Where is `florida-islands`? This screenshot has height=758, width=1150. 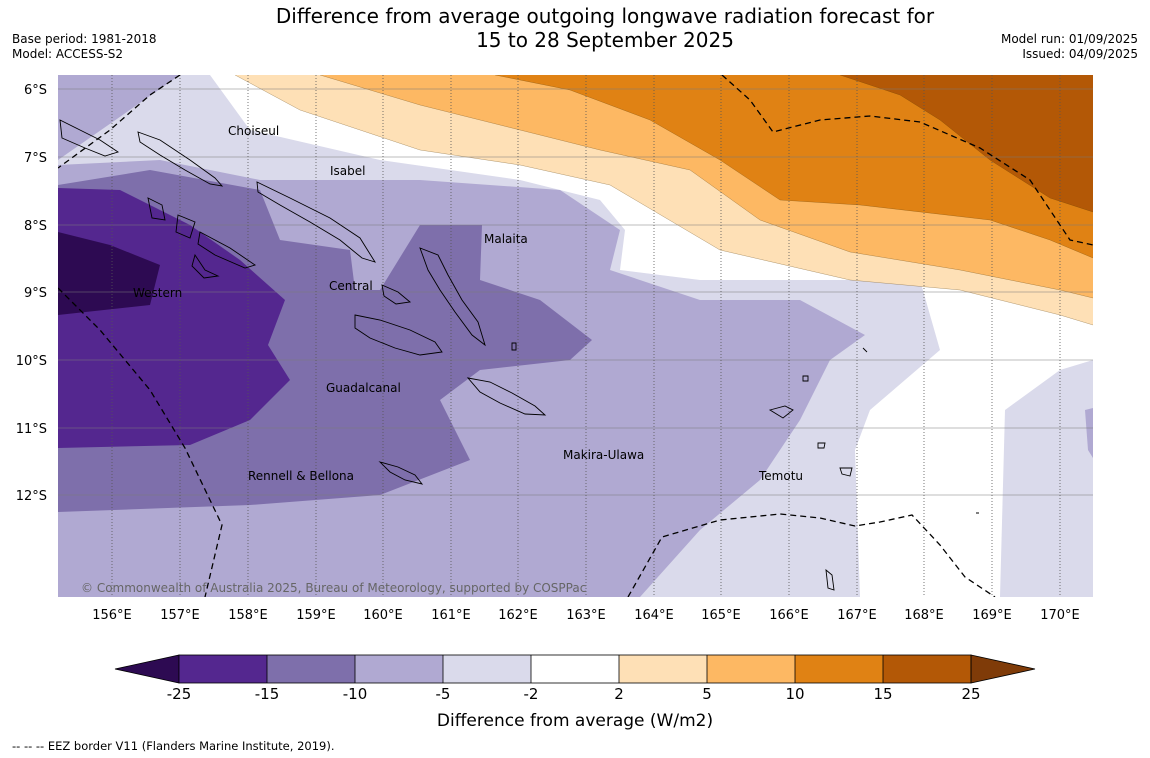 florida-islands is located at coordinates (396, 294).